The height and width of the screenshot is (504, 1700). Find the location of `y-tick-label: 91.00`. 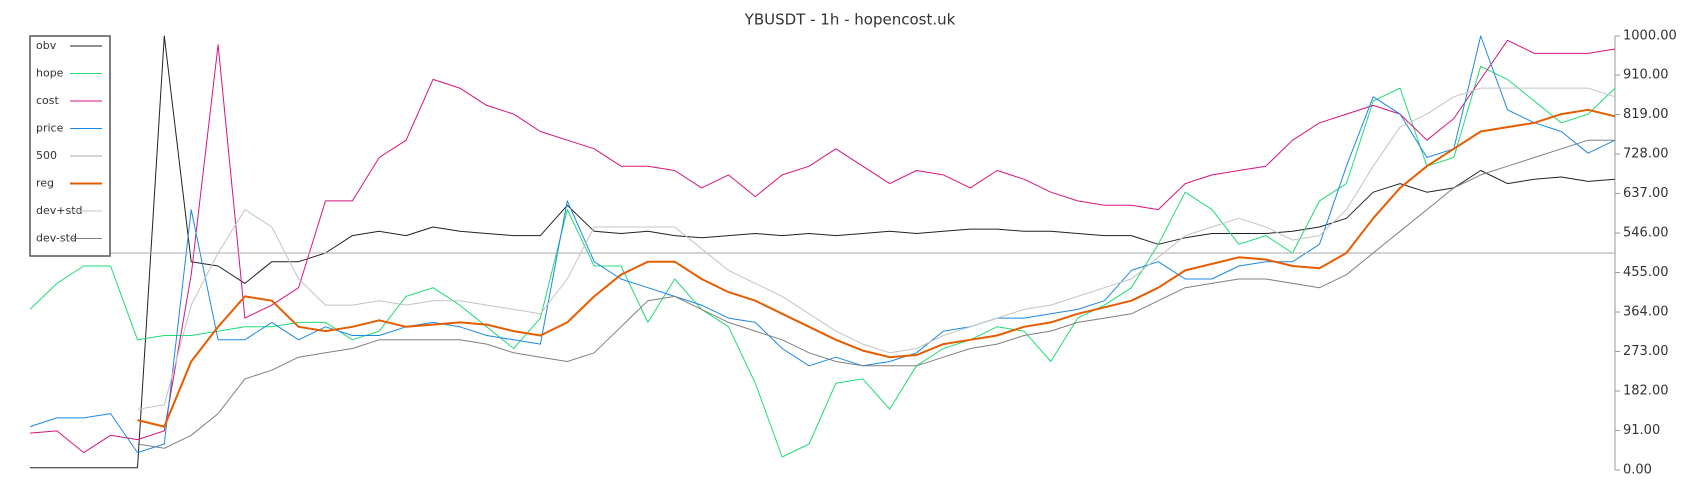

y-tick-label: 91.00 is located at coordinates (1641, 430).